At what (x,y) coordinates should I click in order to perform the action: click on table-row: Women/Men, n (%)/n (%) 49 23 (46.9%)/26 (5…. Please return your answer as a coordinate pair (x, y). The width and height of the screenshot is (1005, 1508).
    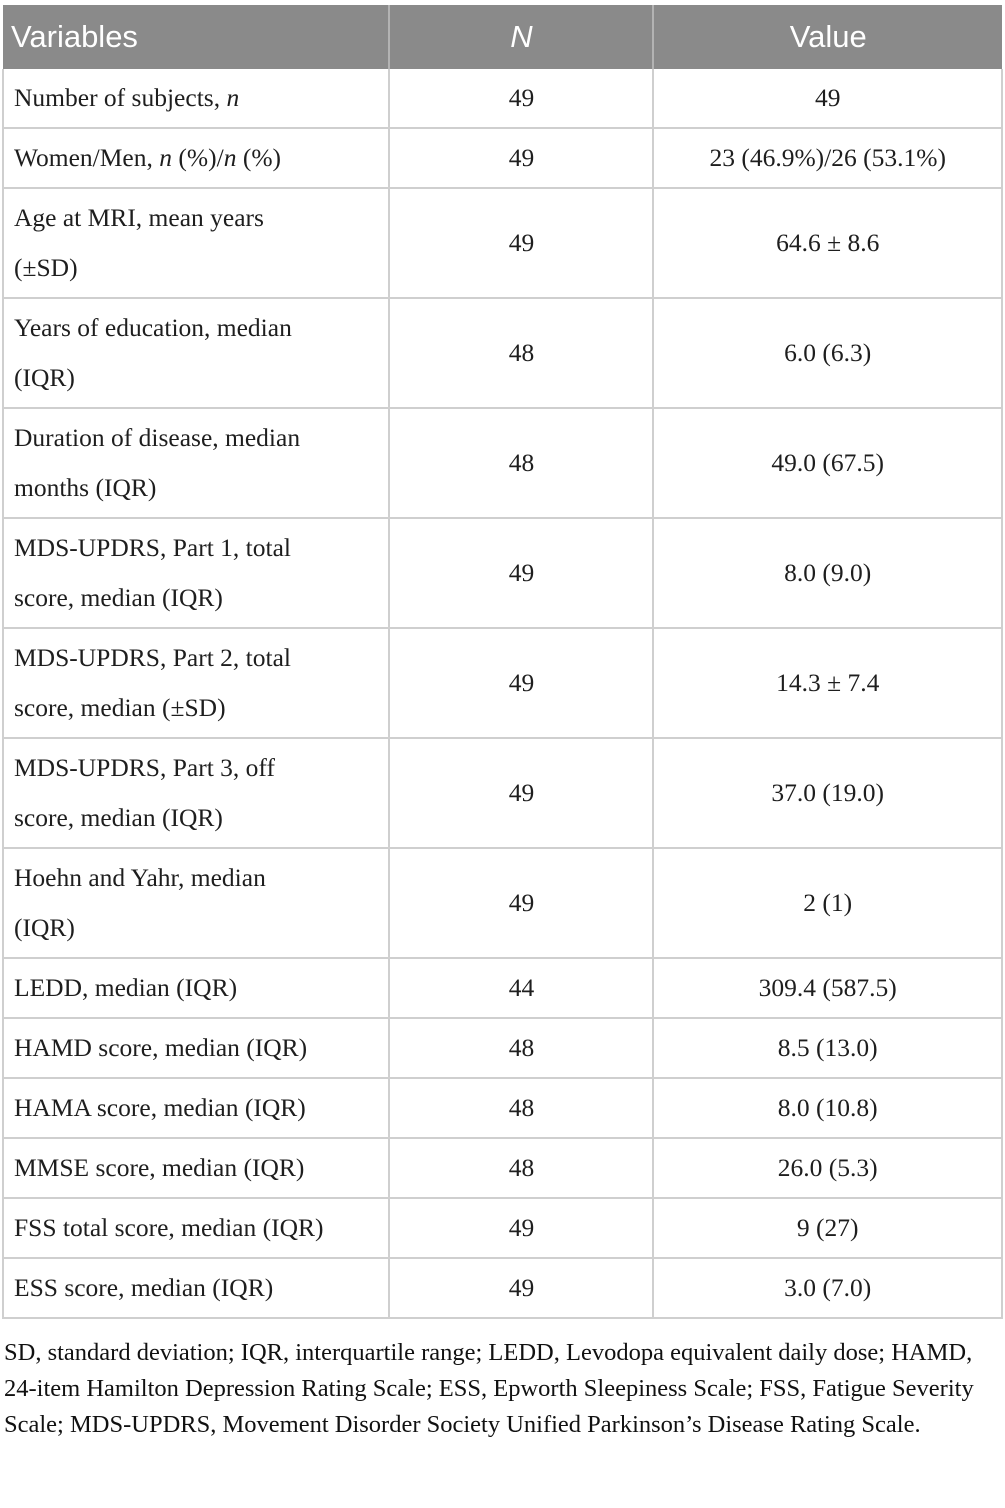
    Looking at the image, I should click on (502, 158).